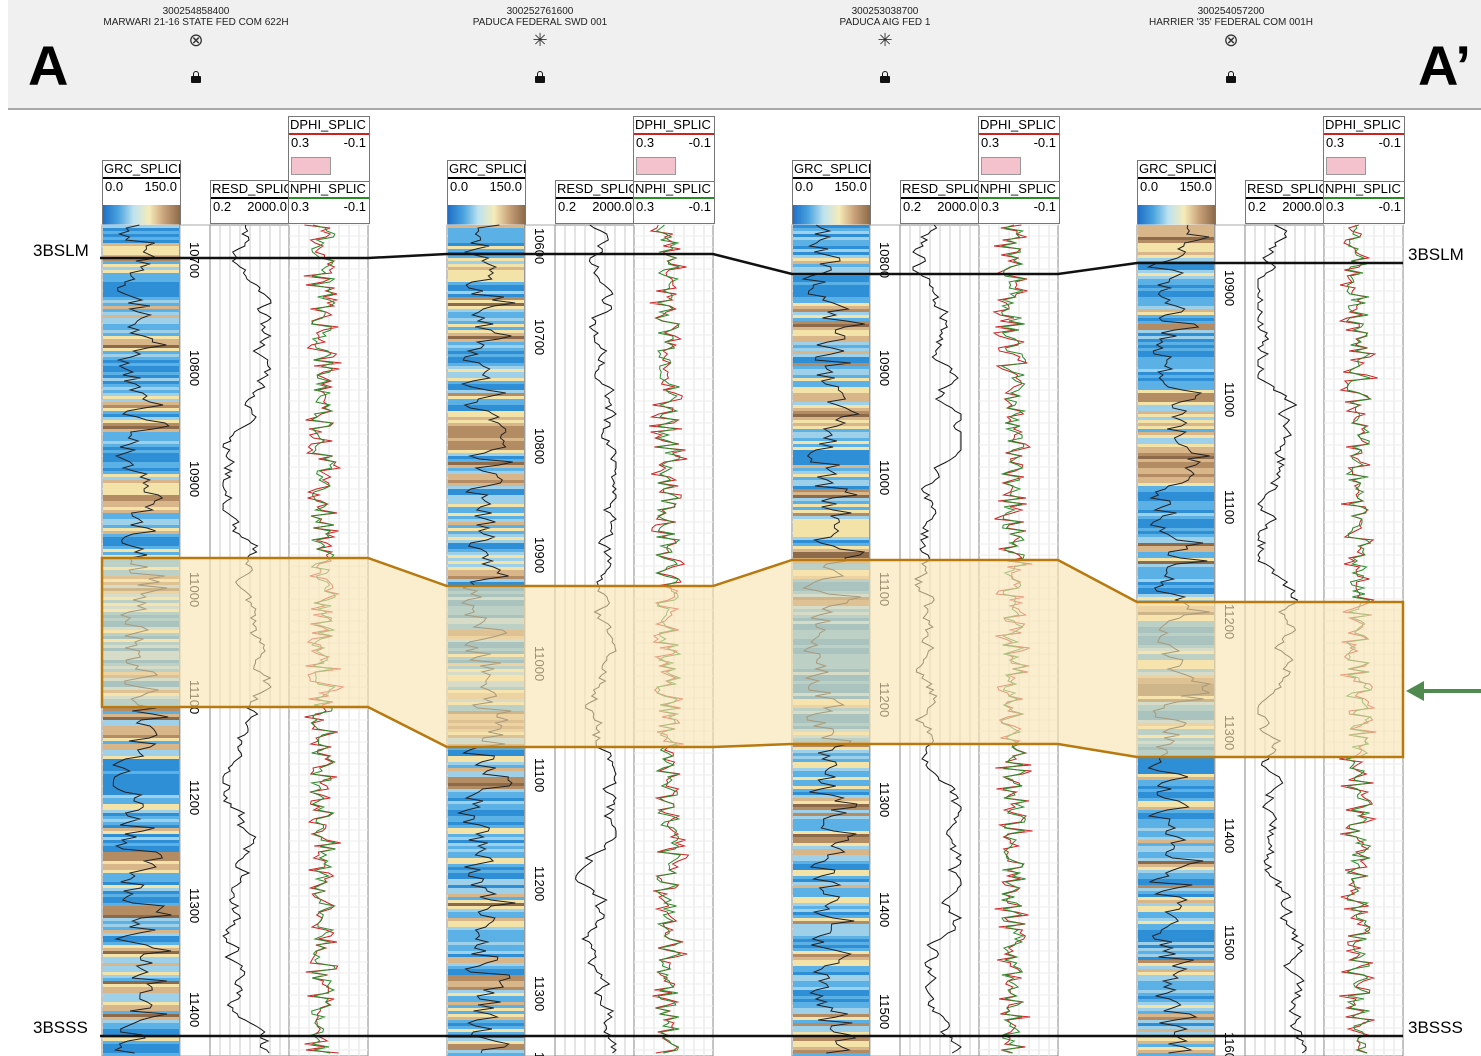 The width and height of the screenshot is (1481, 1056). What do you see at coordinates (194, 368) in the screenshot?
I see `depth-tick-label: 10800` at bounding box center [194, 368].